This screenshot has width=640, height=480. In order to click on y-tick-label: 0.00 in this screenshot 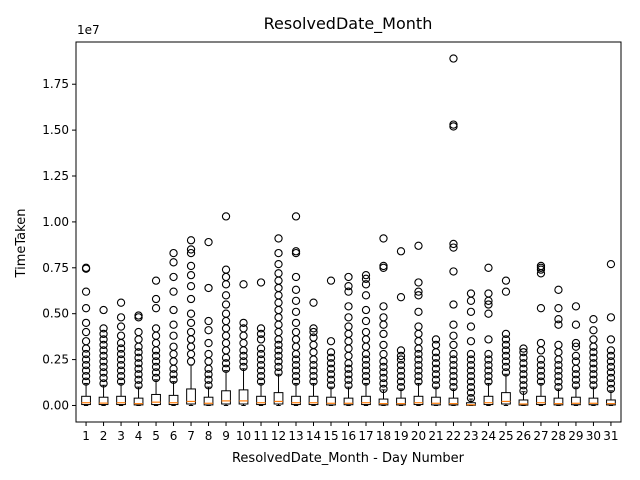, I will do `click(55, 405)`.